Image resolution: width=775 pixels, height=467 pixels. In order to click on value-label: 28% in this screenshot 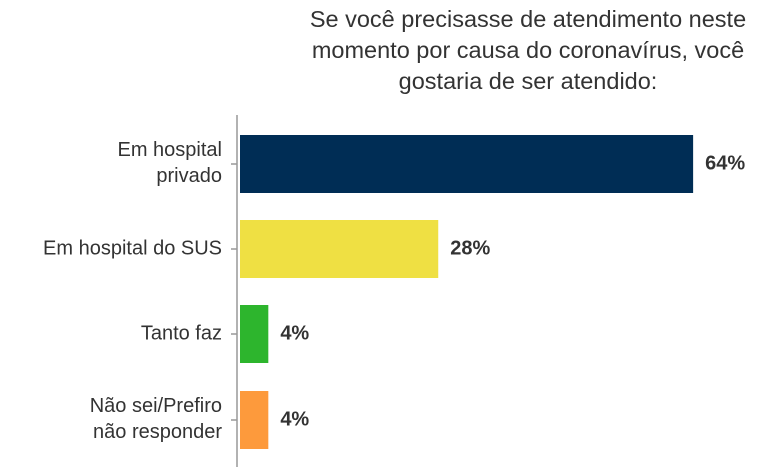, I will do `click(470, 248)`.